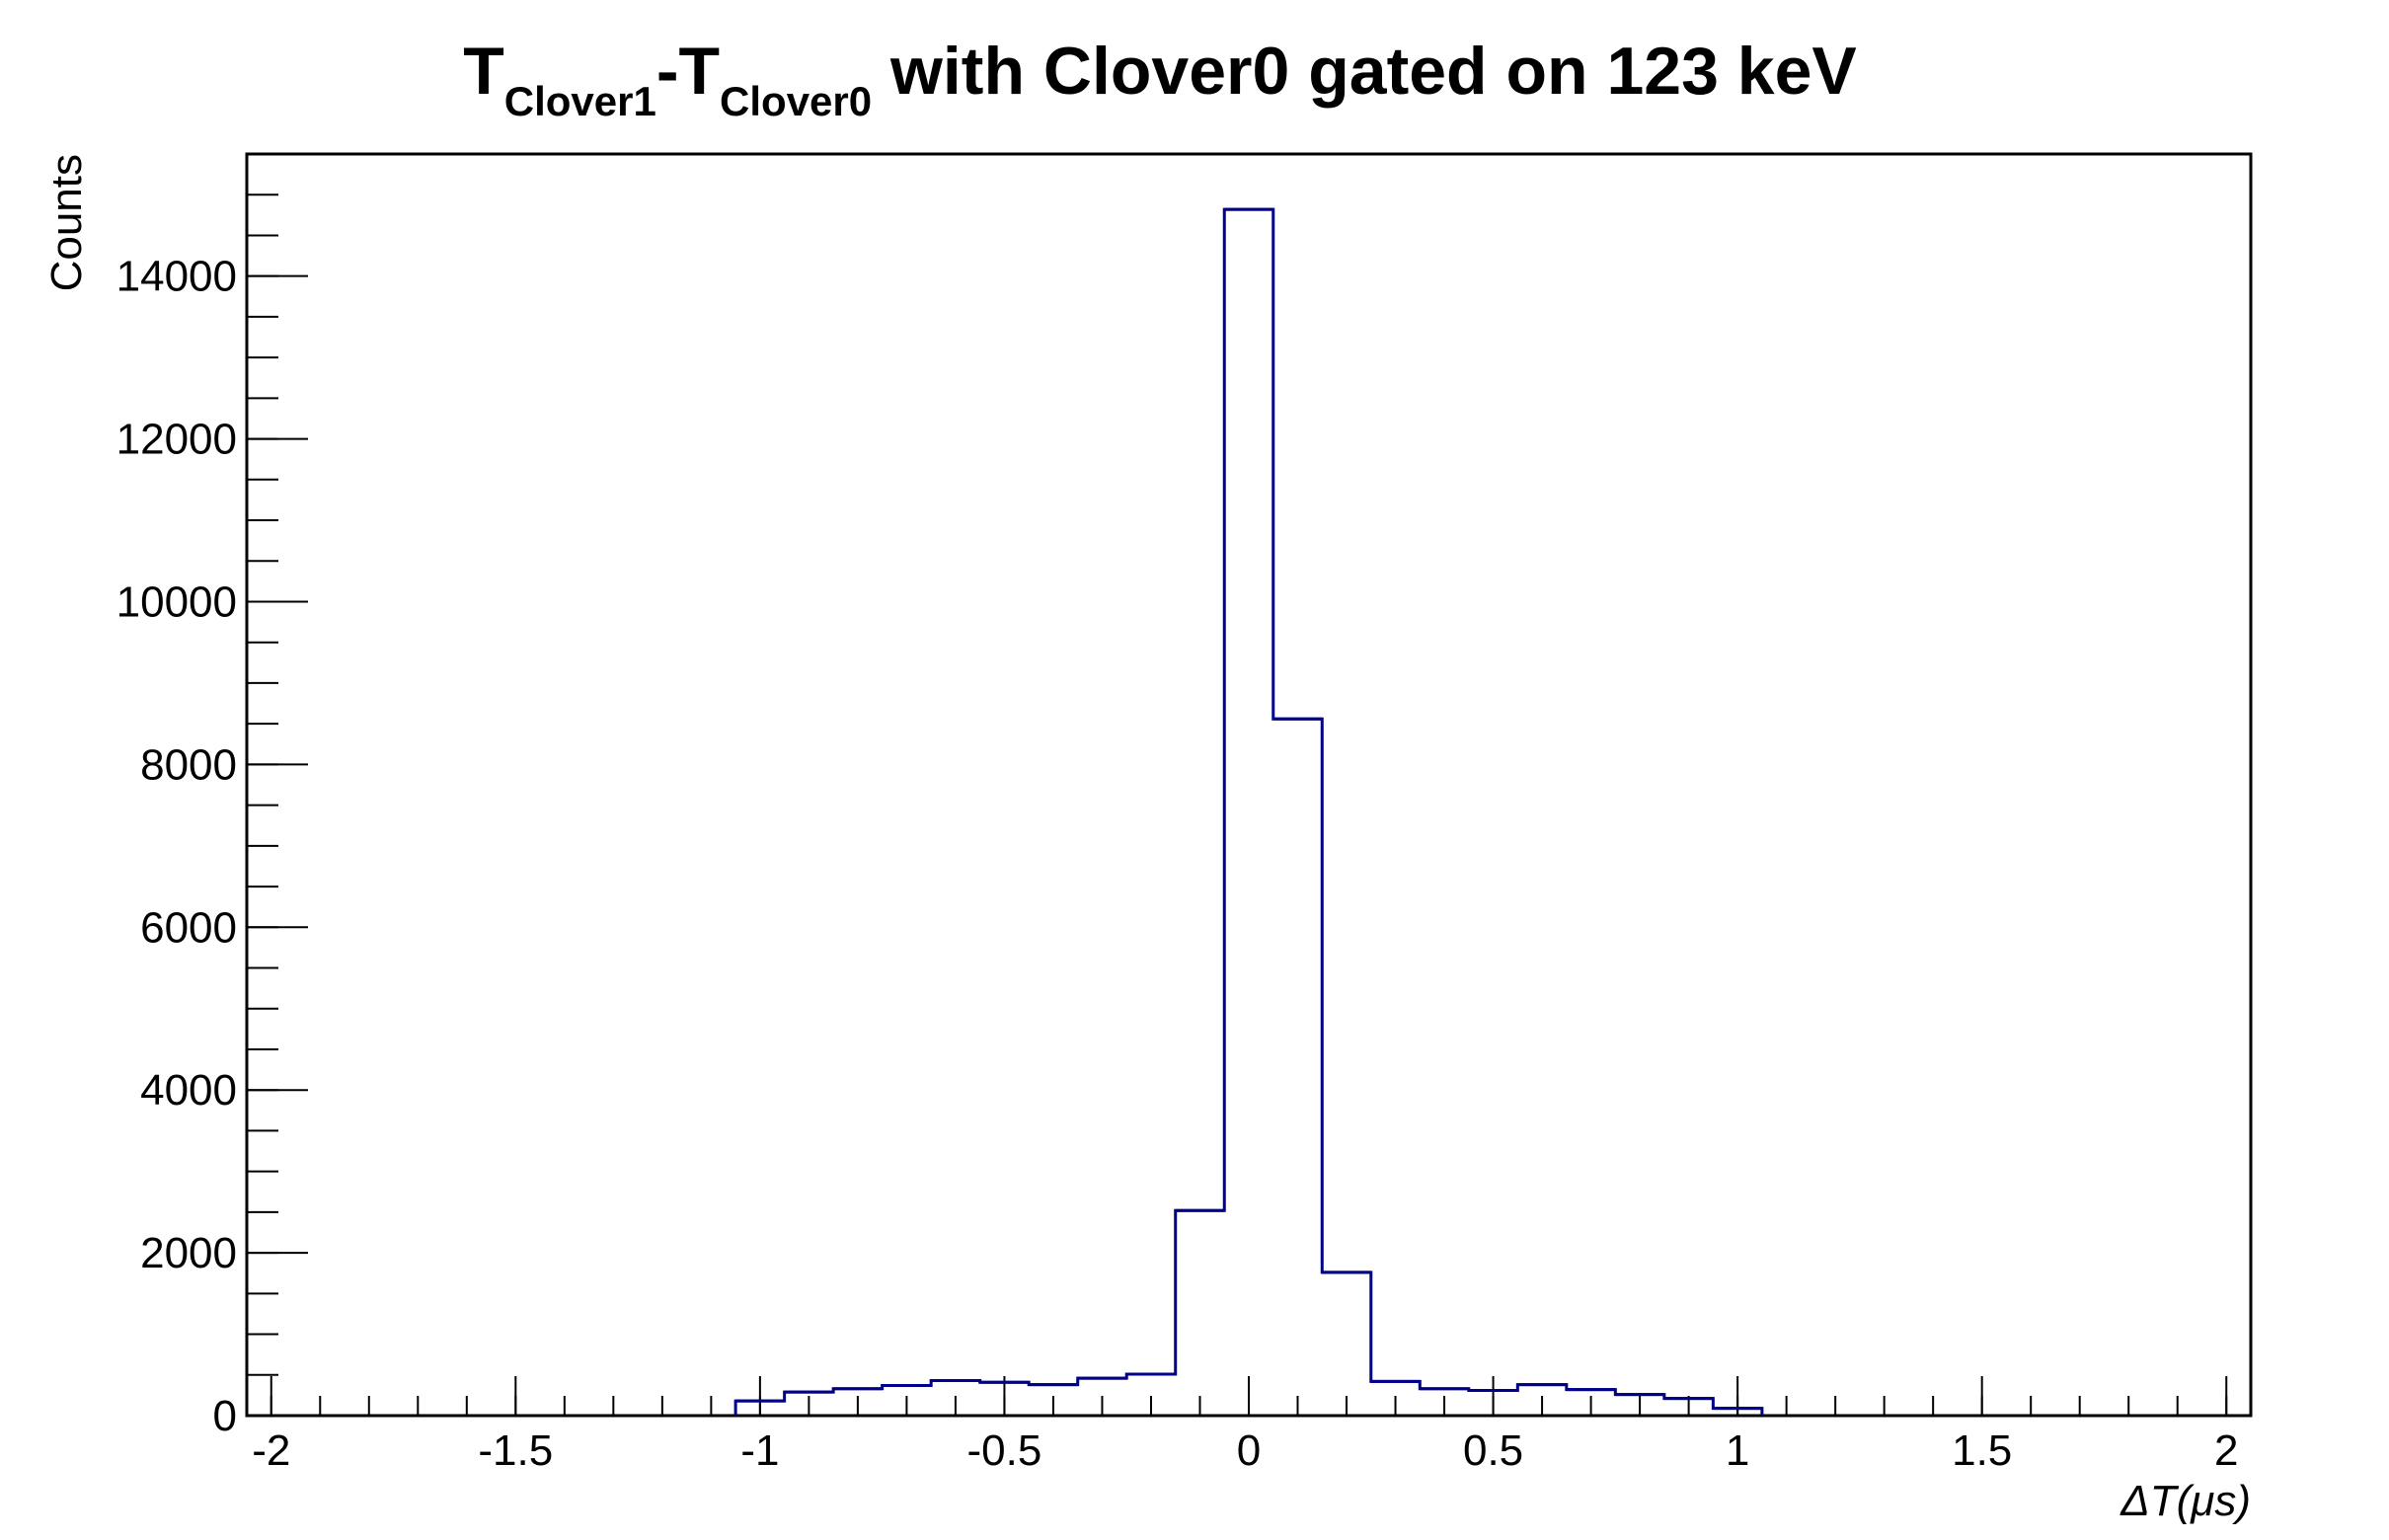  Describe the element at coordinates (189, 927) in the screenshot. I see `y-tick-label: 6000` at that location.